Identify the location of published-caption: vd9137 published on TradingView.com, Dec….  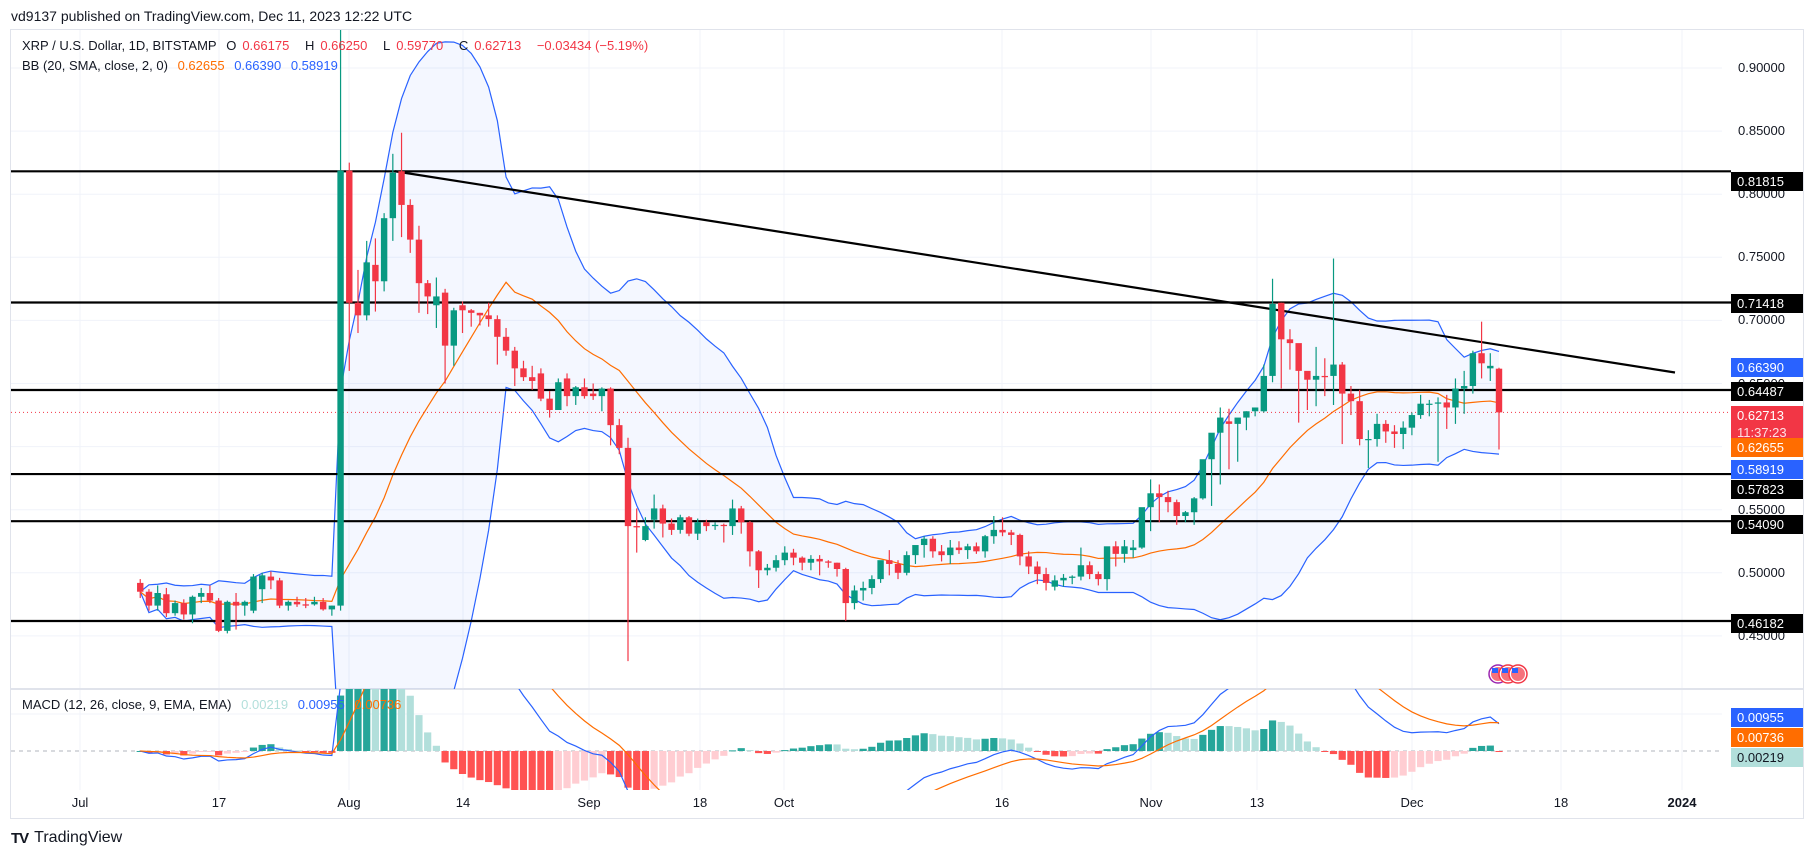
(212, 16).